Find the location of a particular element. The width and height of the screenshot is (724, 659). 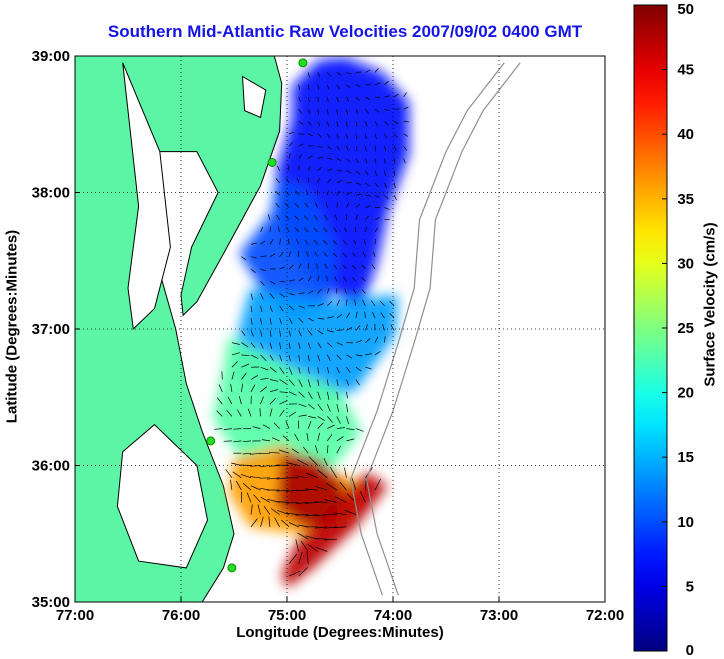

colorbar-tick-label: 40 is located at coordinates (685, 134).